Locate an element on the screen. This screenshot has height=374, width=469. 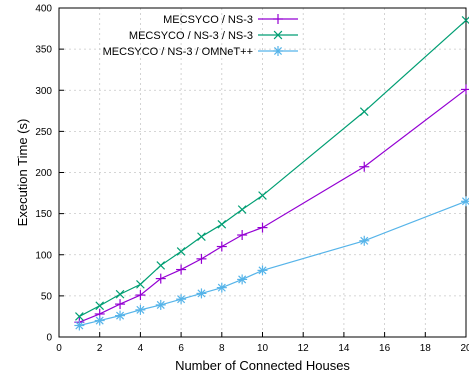
y-tick-label: 350 is located at coordinates (43, 50).